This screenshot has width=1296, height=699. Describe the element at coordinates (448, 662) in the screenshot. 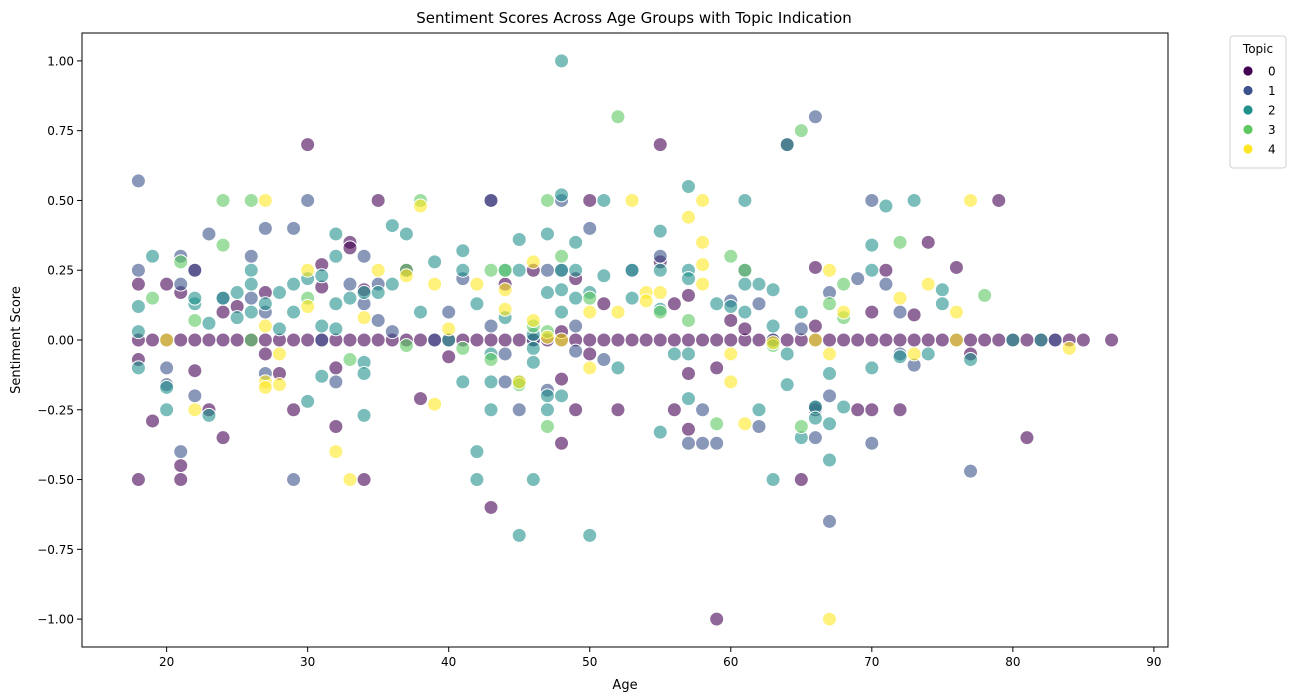

I see `x-tick-label: 40` at that location.